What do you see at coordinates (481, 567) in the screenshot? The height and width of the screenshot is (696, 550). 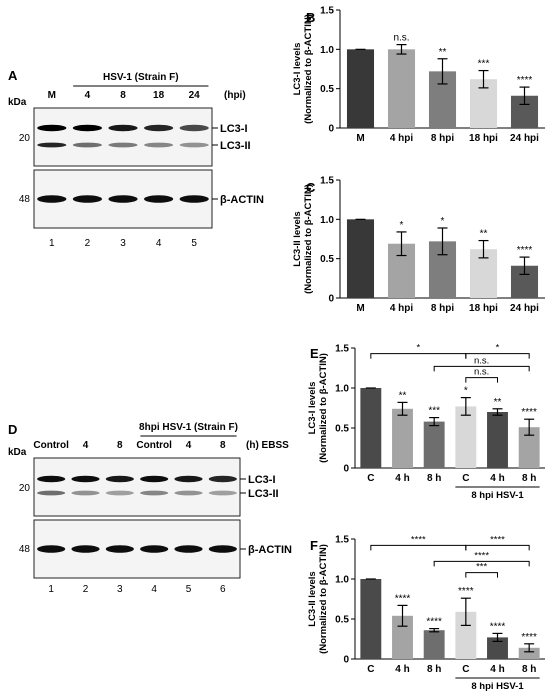 I see `comparison-label: ***` at bounding box center [481, 567].